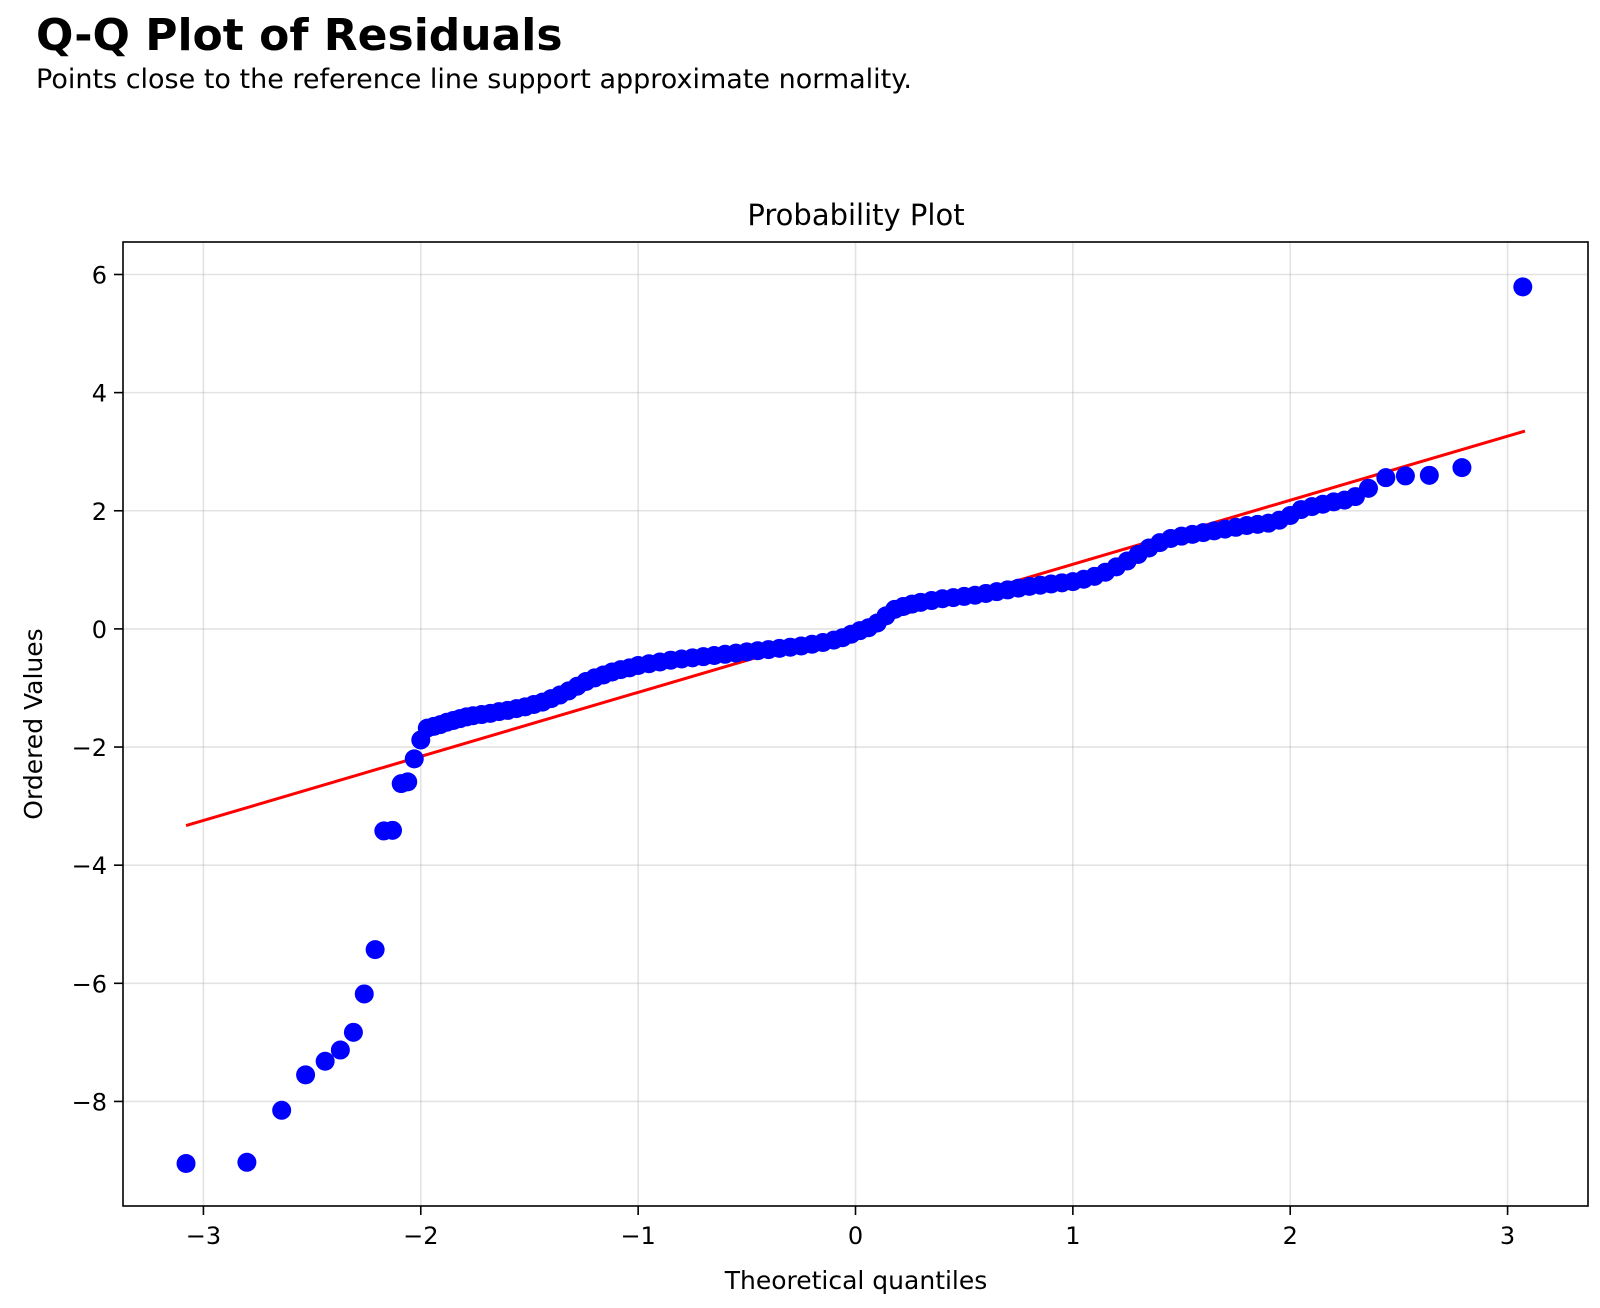 The height and width of the screenshot is (1308, 1600). I want to click on x-tick-label: 3, so click(1507, 1236).